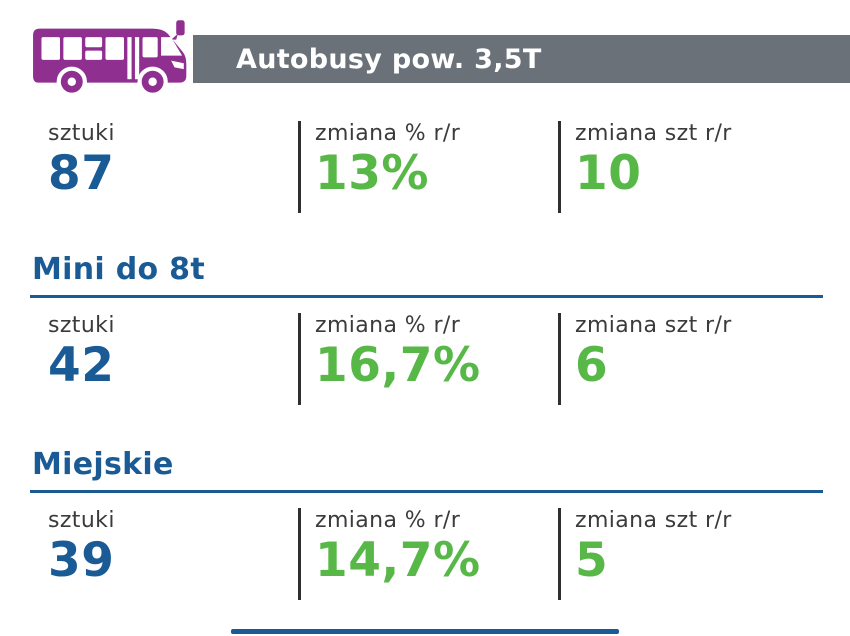  Describe the element at coordinates (81, 366) in the screenshot. I see `stat-value-units: 42` at that location.